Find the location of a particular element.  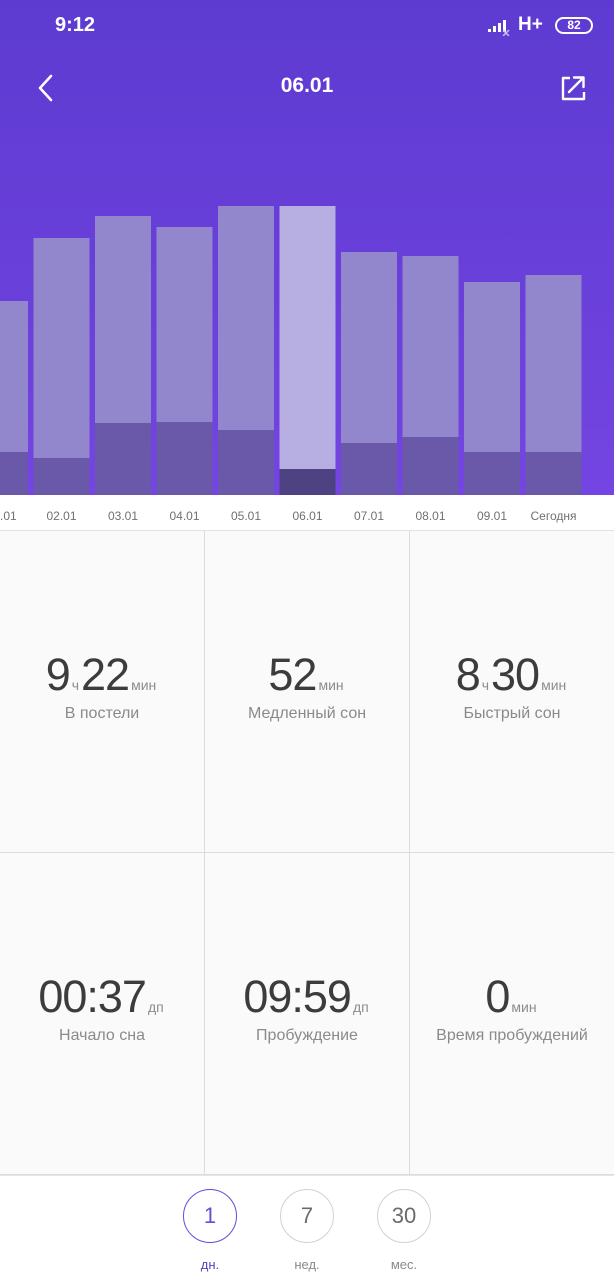

bar-segment-07.01 is located at coordinates (369, 469).